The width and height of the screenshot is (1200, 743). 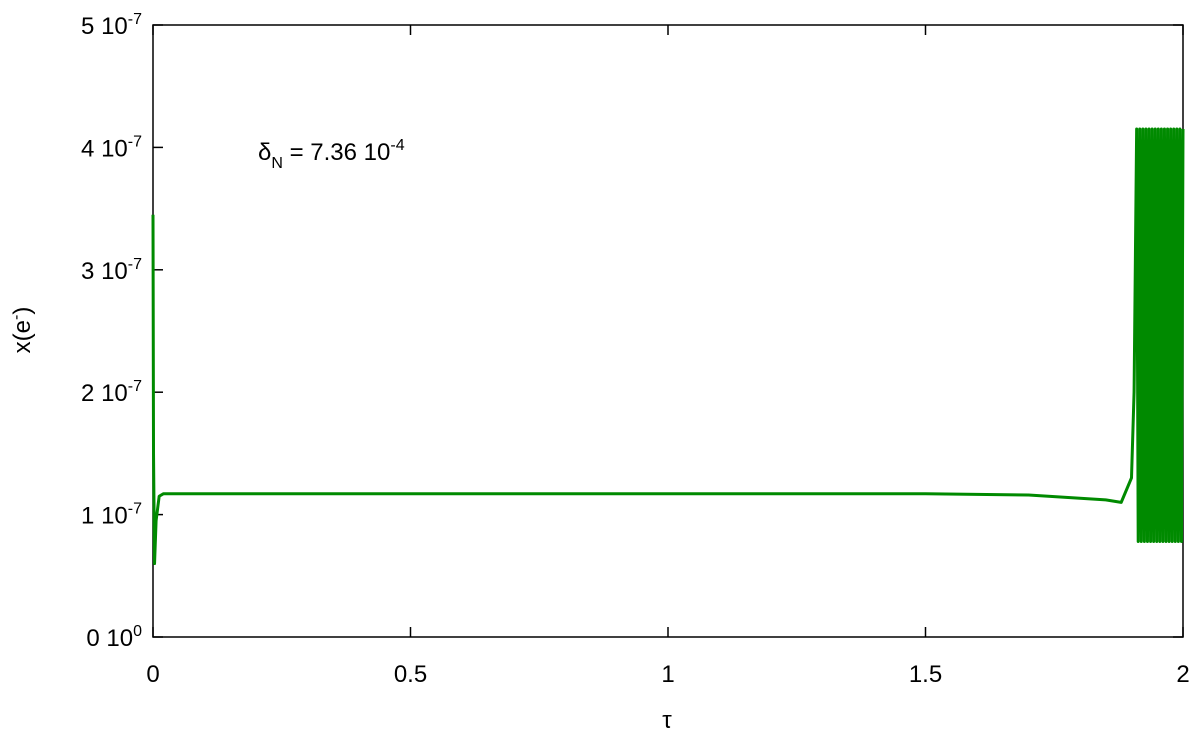 What do you see at coordinates (104, 271) in the screenshot?
I see `y-tick-mantissa: 3 10` at bounding box center [104, 271].